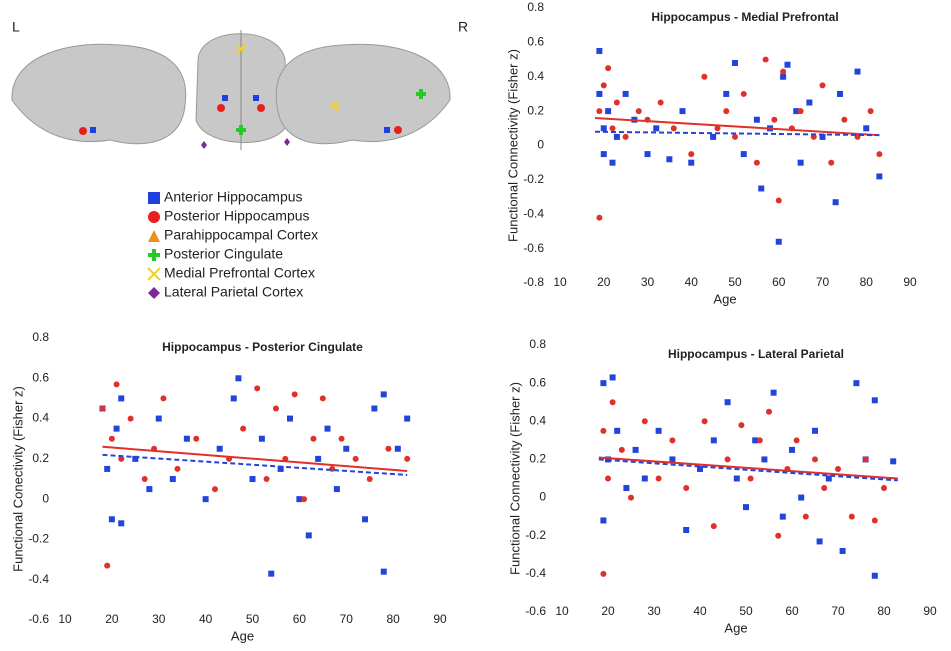 The height and width of the screenshot is (651, 951). What do you see at coordinates (253, 619) in the screenshot?
I see `x-tick-label: 50` at bounding box center [253, 619].